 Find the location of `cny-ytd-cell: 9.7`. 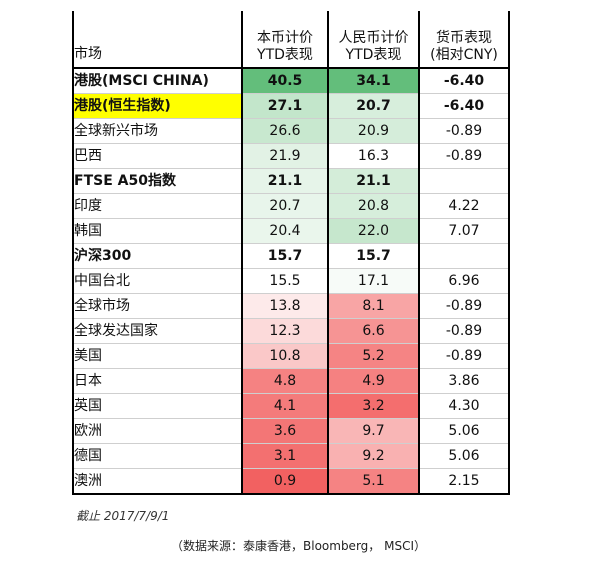

cny-ytd-cell: 9.7 is located at coordinates (373, 431).